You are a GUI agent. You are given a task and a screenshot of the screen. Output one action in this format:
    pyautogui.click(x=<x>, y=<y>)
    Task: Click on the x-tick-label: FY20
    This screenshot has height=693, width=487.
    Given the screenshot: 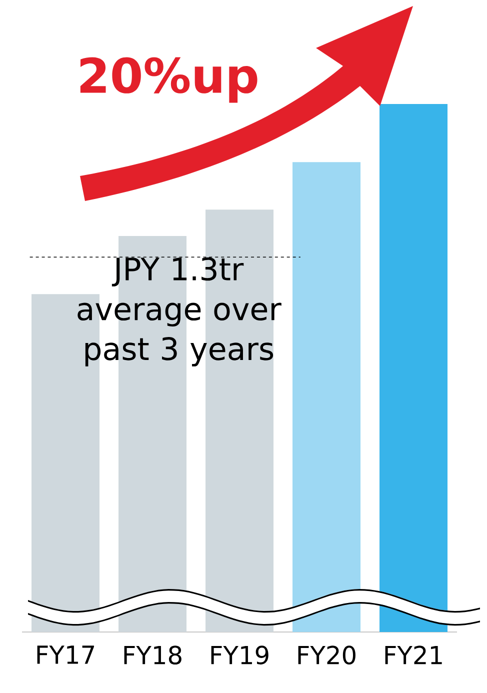 What is the action you would take?
    pyautogui.click(x=327, y=655)
    